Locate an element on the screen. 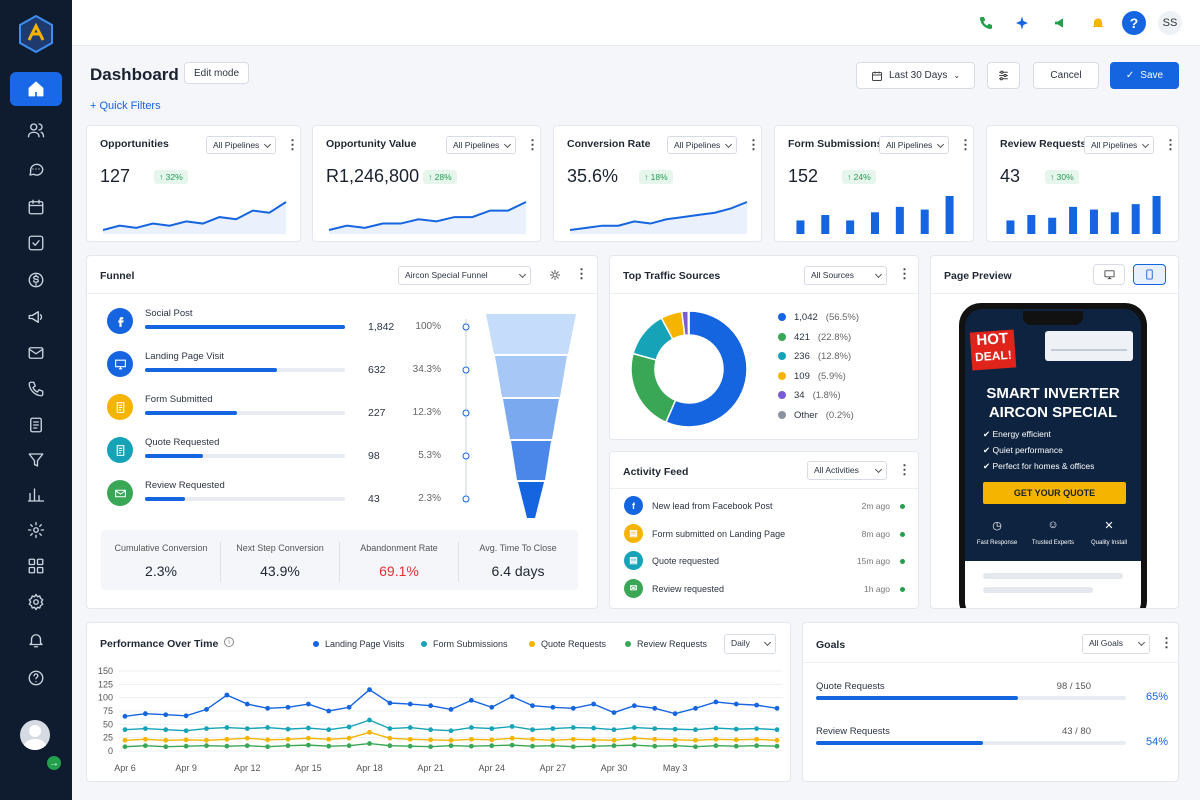 The width and height of the screenshot is (1200, 800). logout-arrow-icon: → is located at coordinates (54, 763).